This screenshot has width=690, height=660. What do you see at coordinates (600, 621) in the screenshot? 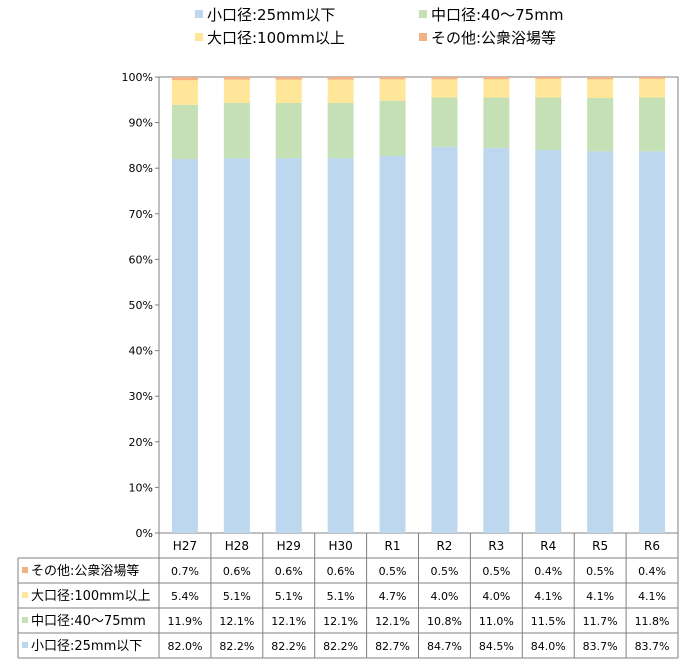
I see `table-cell-value: 11.7%` at bounding box center [600, 621].